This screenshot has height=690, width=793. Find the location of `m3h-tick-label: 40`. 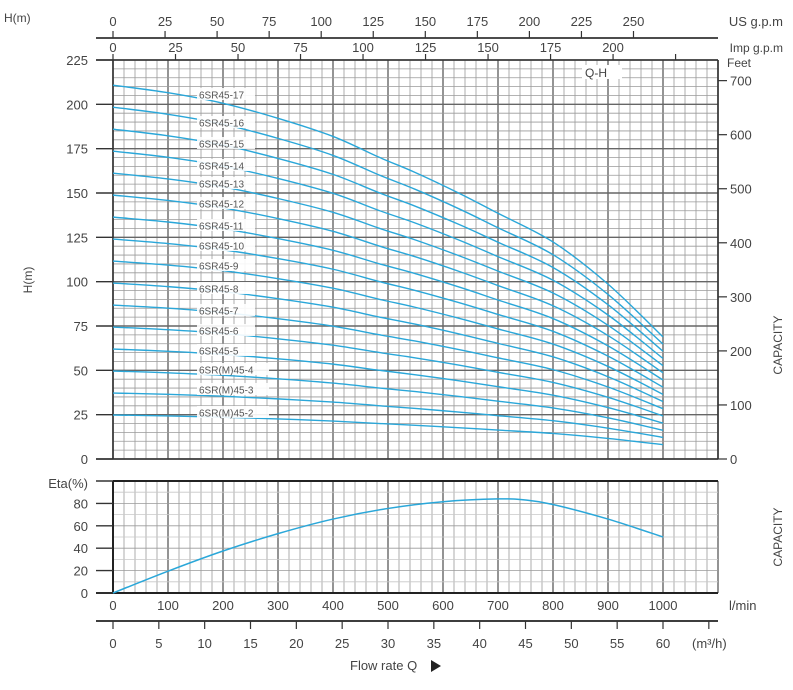

m3h-tick-label: 40 is located at coordinates (479, 643).